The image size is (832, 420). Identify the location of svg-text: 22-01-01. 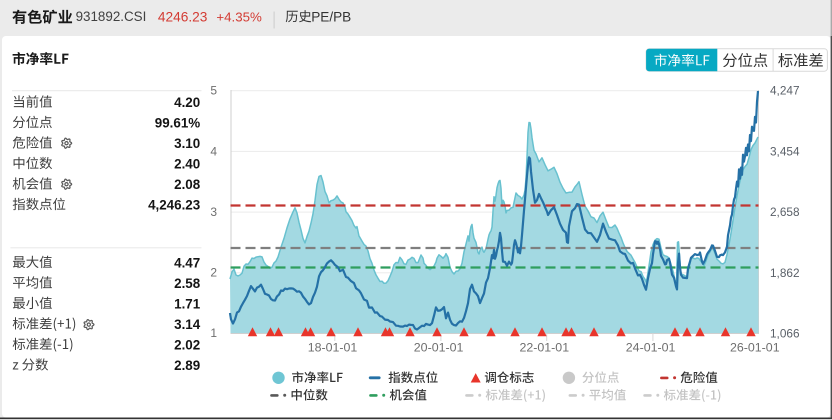
(544, 348).